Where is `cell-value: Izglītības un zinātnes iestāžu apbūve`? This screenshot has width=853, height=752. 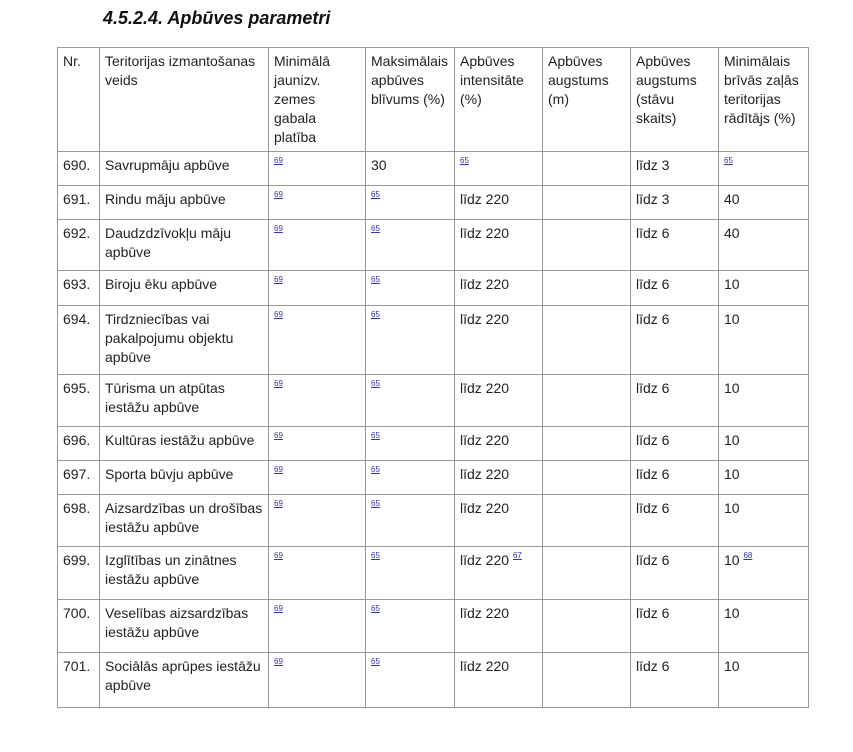
cell-value: Izglītības un zinātnes iestāžu apbūve is located at coordinates (171, 569).